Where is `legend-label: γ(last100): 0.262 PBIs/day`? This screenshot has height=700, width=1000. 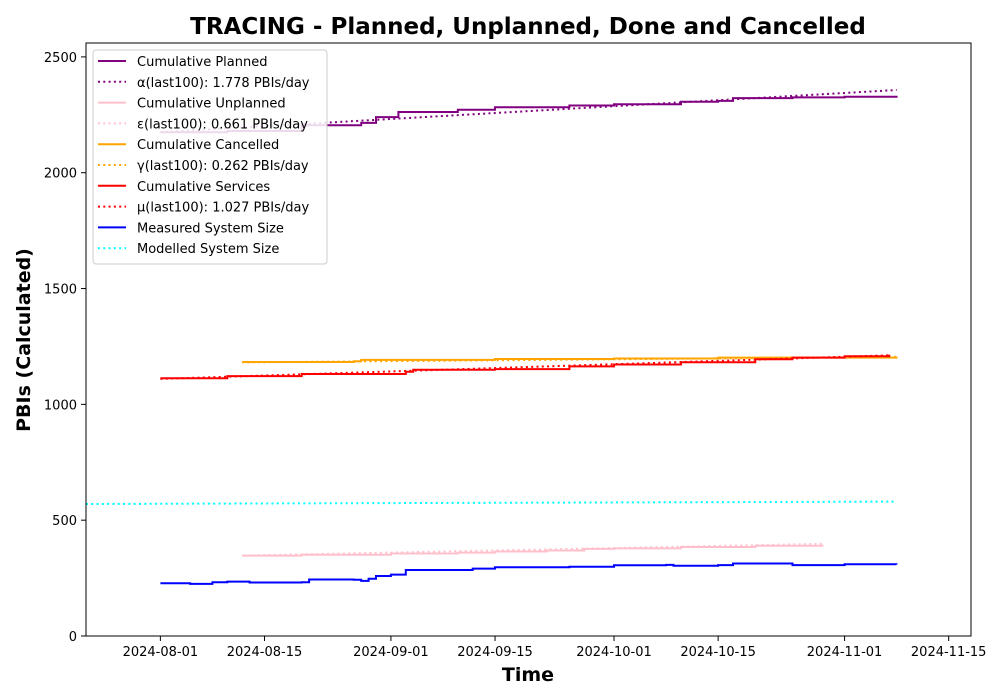 legend-label: γ(last100): 0.262 PBIs/day is located at coordinates (223, 166).